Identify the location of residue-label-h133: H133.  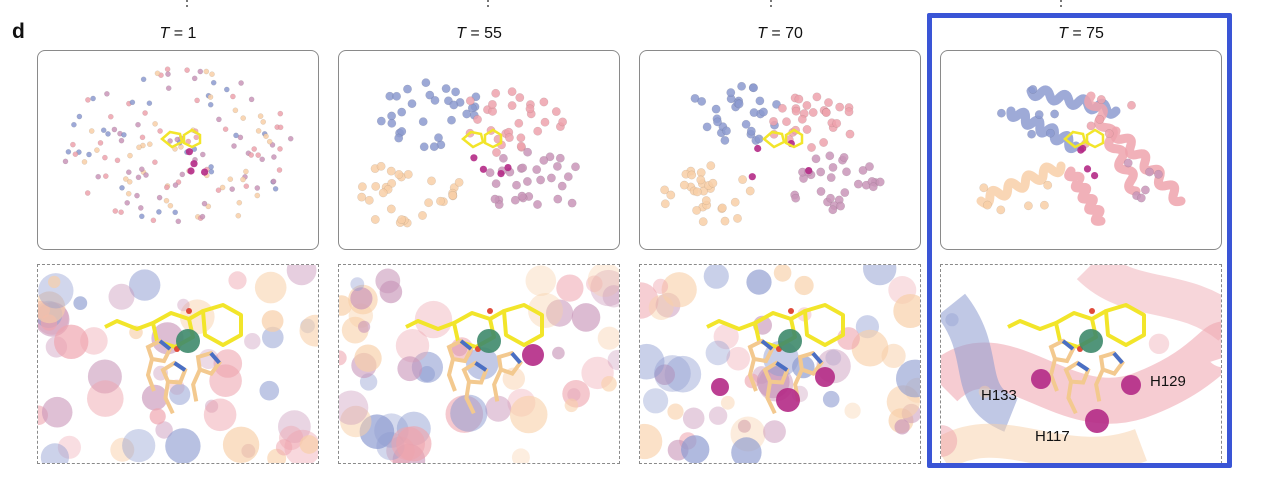
(999, 395).